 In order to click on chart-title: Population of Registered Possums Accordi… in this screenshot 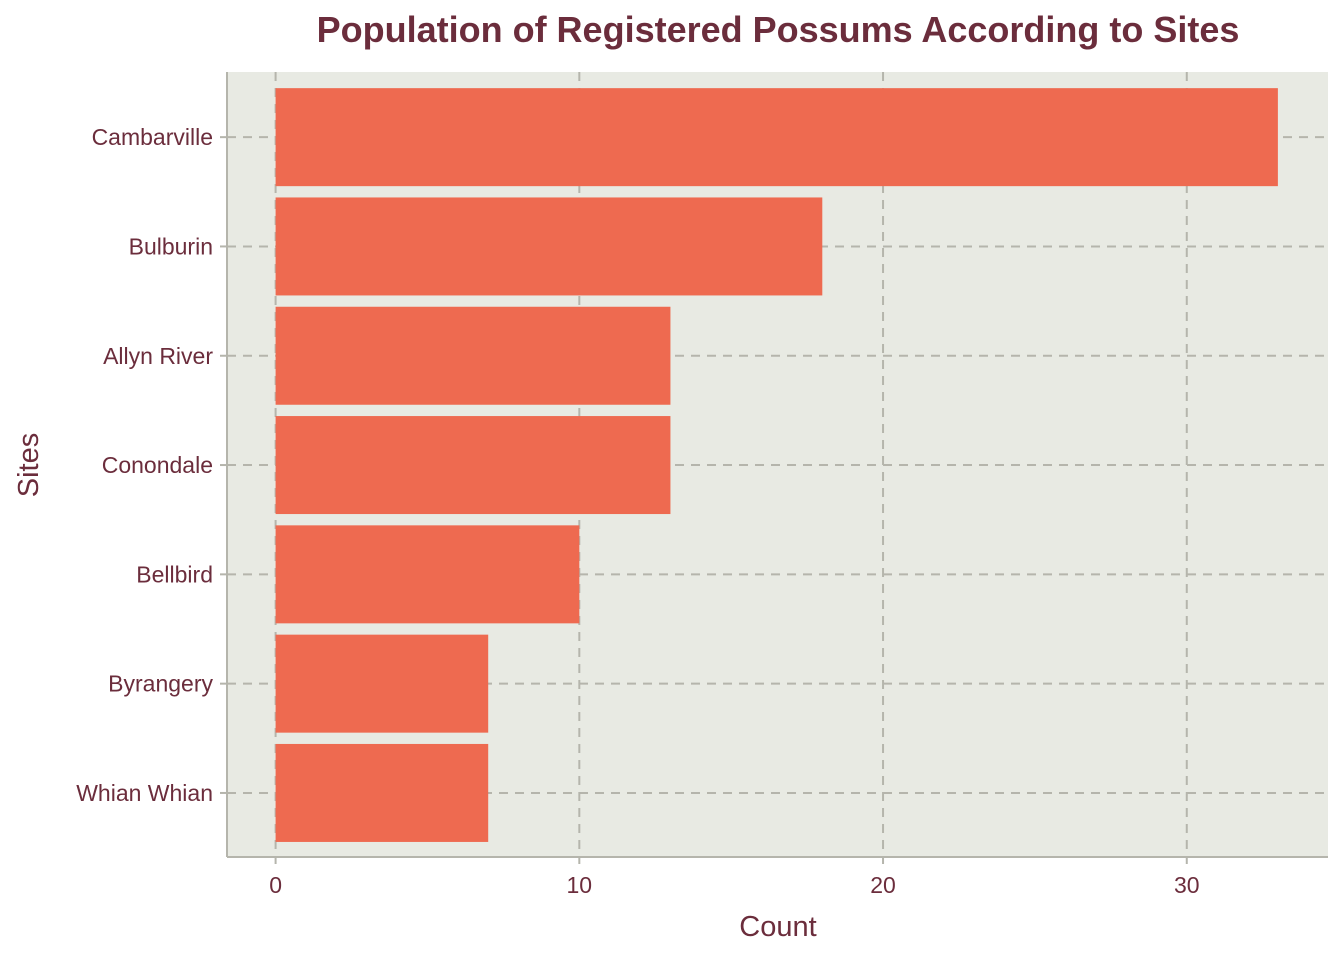, I will do `click(778, 29)`.